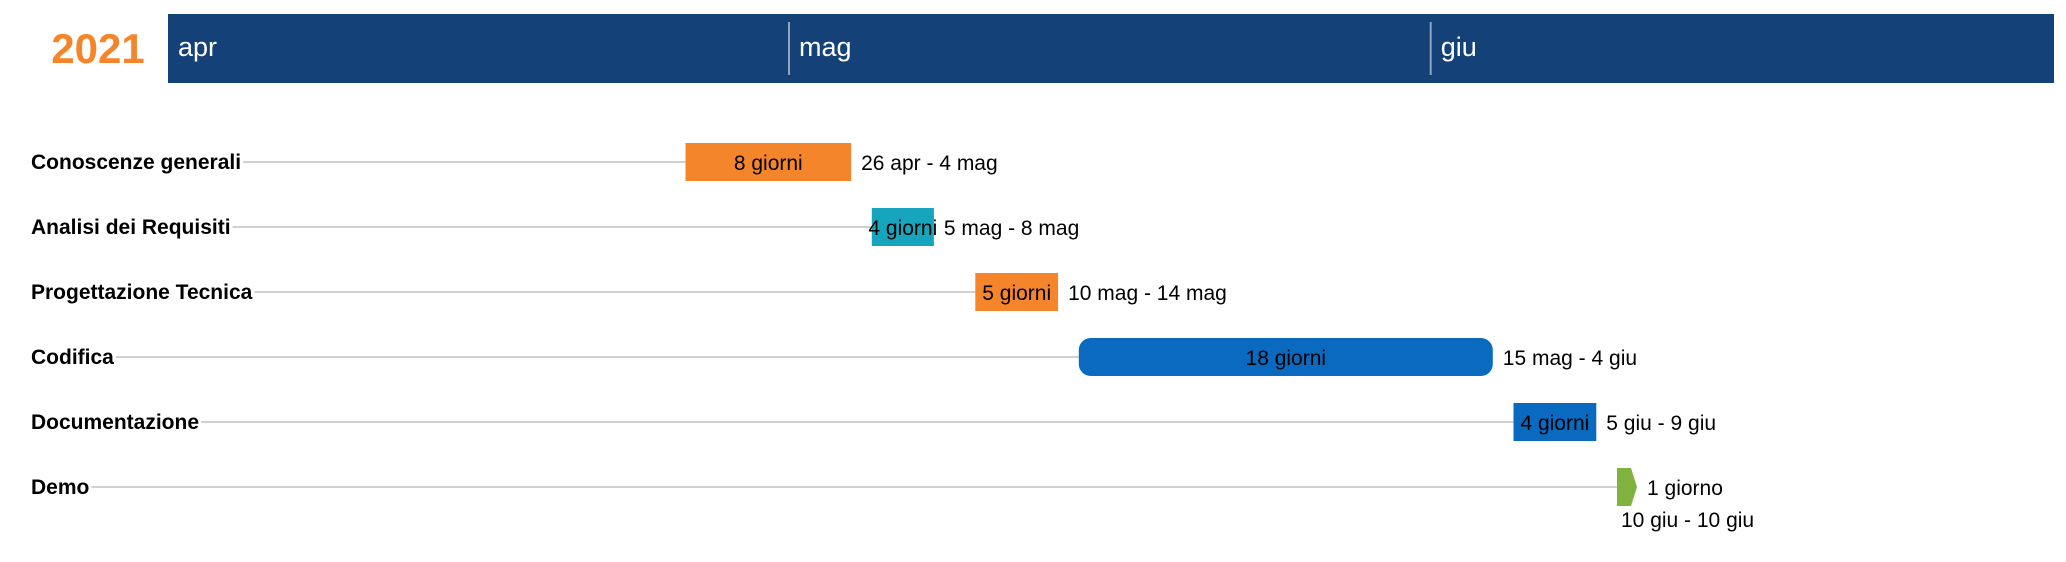 The width and height of the screenshot is (2066, 562). I want to click on task-duration-demo: 1 giorno, so click(1685, 488).